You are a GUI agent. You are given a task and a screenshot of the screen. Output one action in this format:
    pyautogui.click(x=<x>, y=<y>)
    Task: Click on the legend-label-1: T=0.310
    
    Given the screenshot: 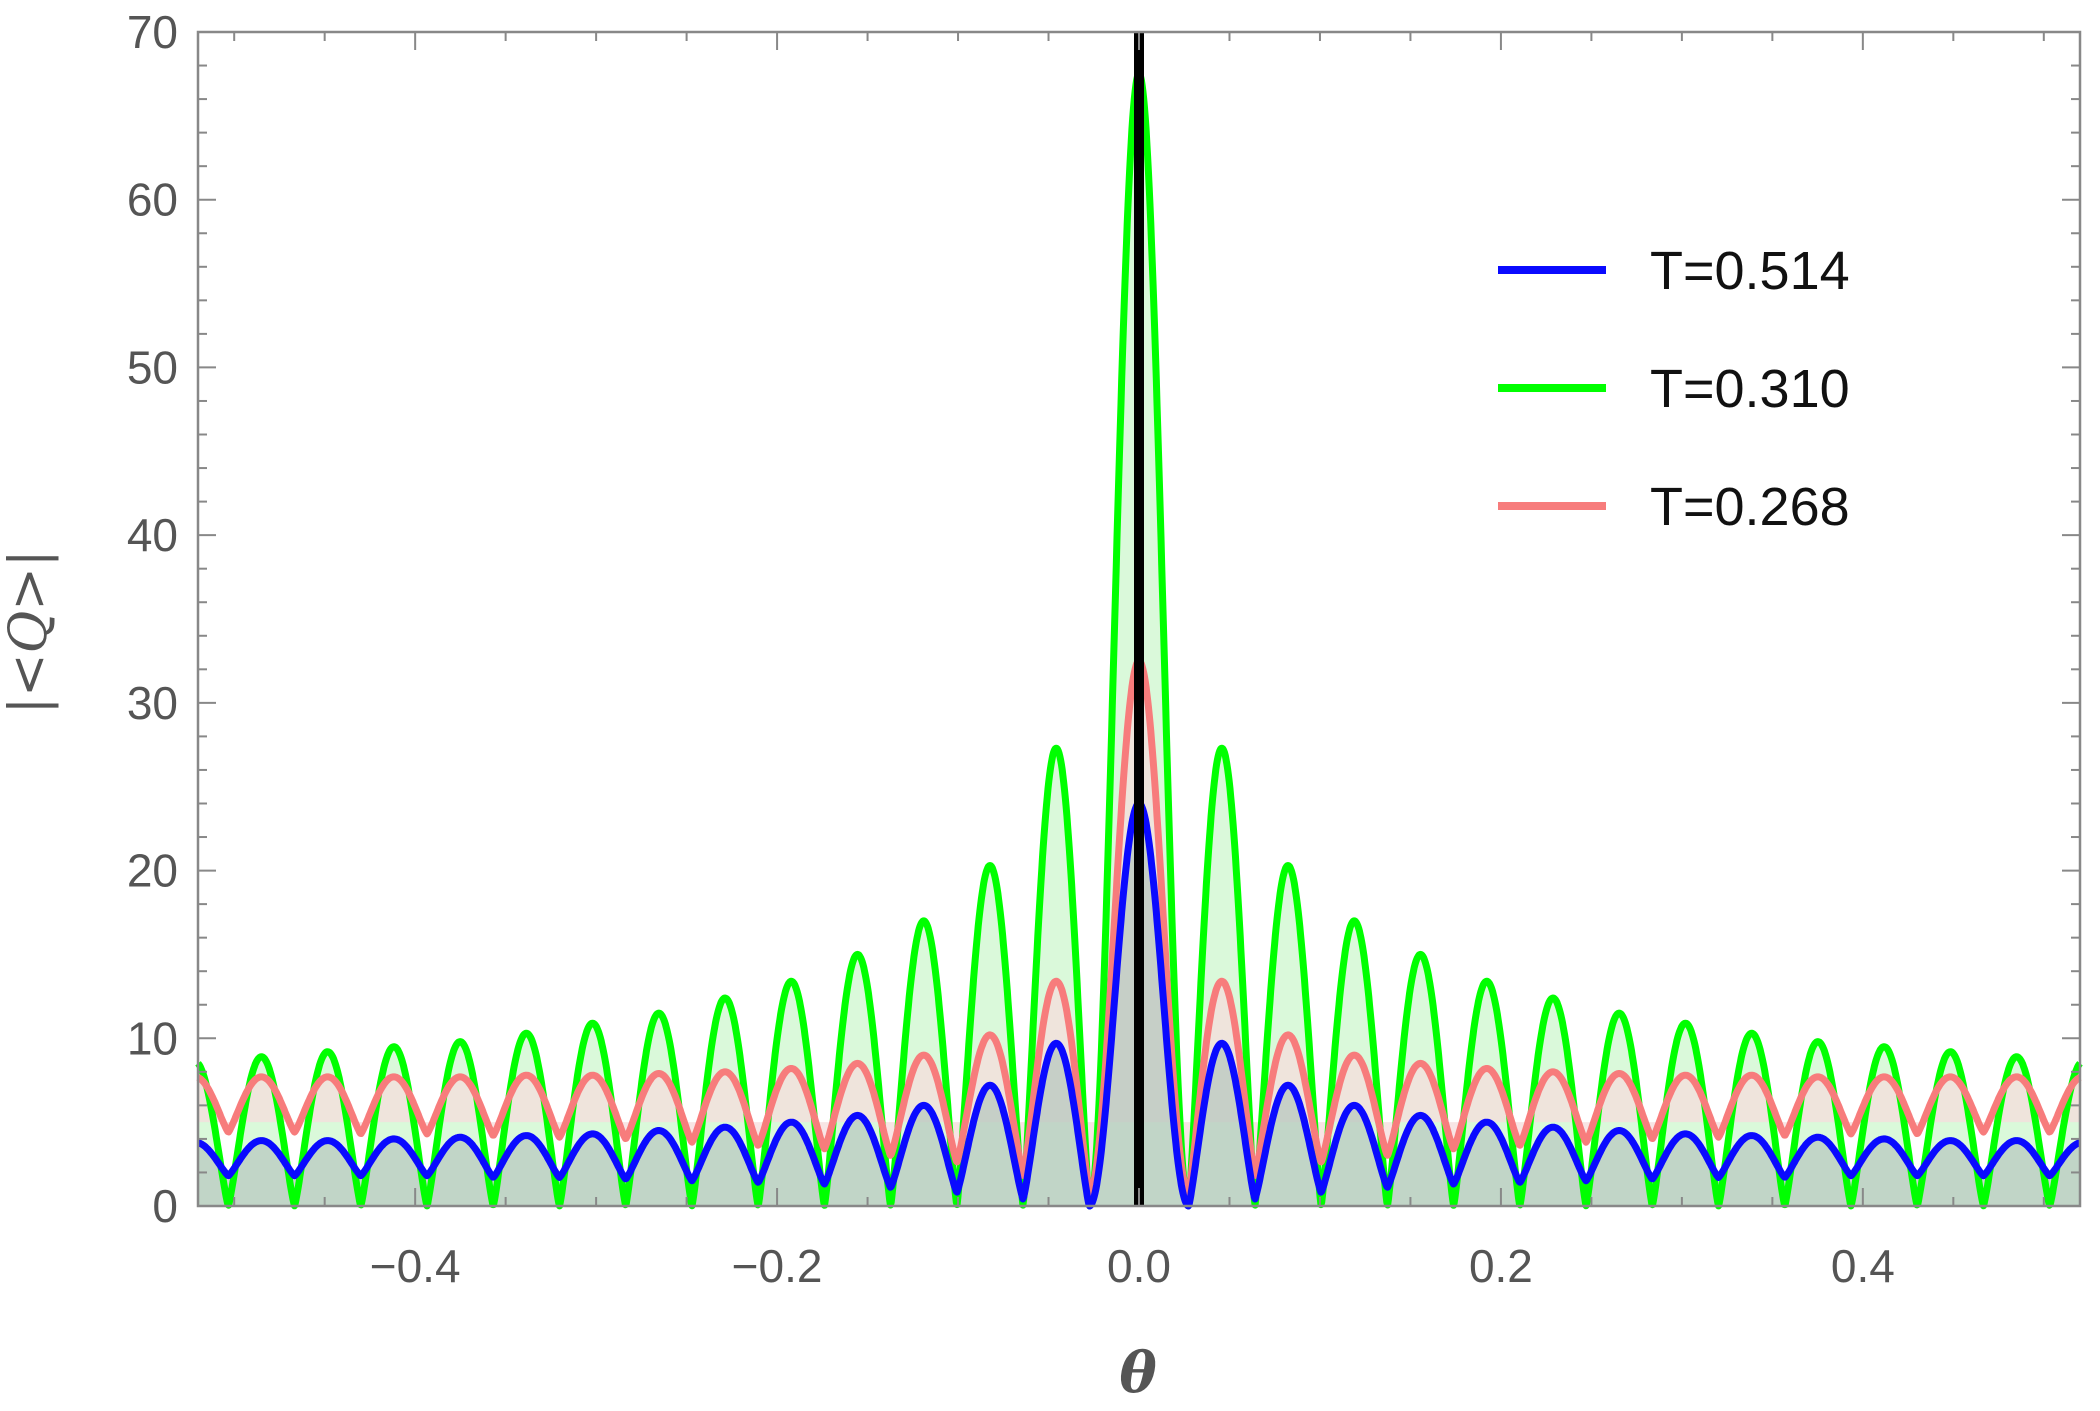 What is the action you would take?
    pyautogui.click(x=1750, y=389)
    